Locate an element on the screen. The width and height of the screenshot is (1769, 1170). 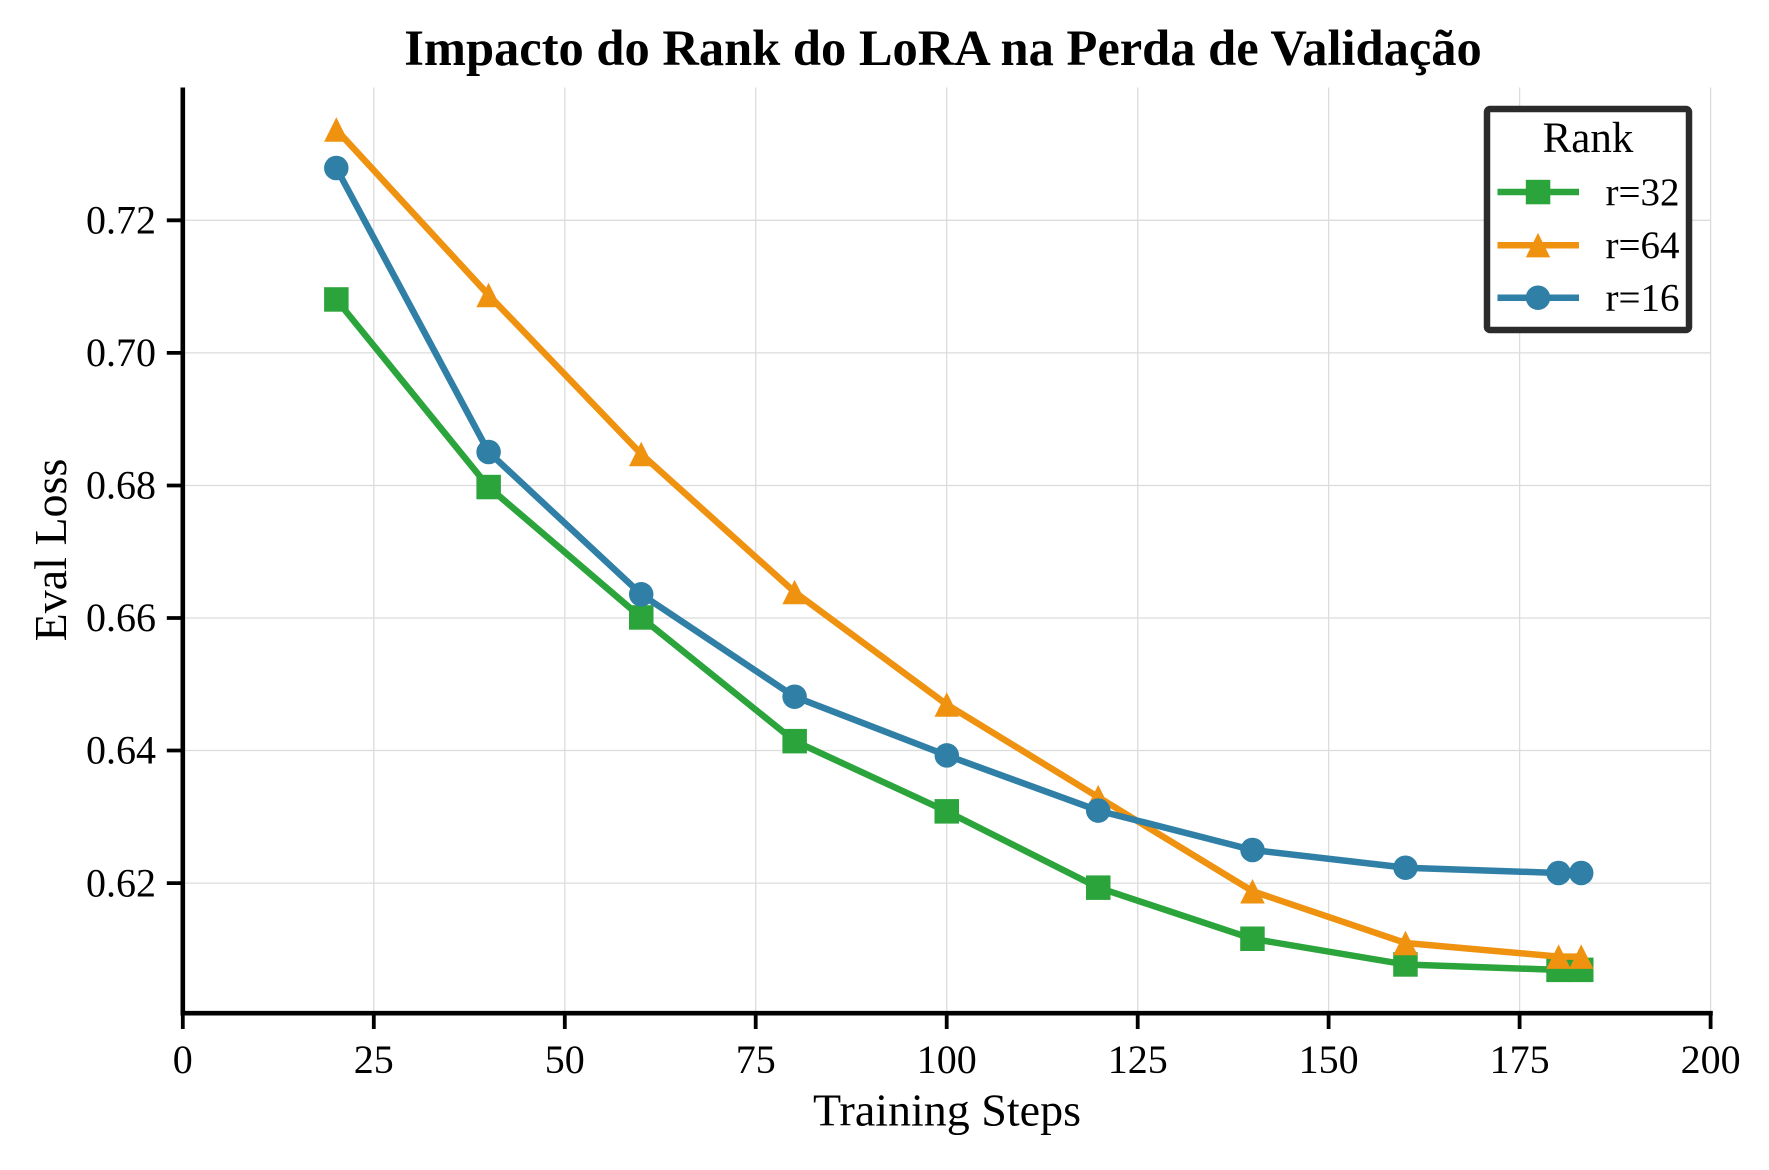
svg-text: 175 is located at coordinates (1520, 1059).